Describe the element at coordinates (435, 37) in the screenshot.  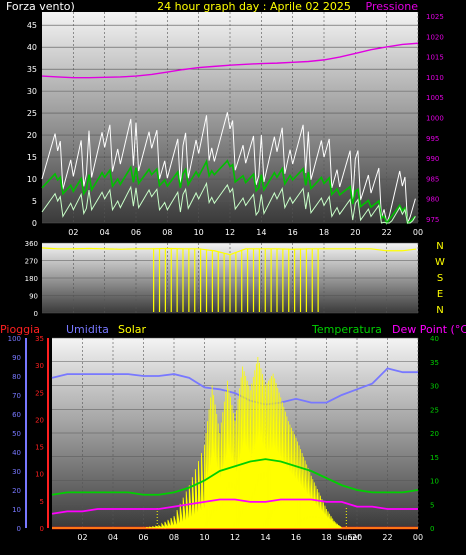
I see `pressure-tick-label: 1020` at that location.